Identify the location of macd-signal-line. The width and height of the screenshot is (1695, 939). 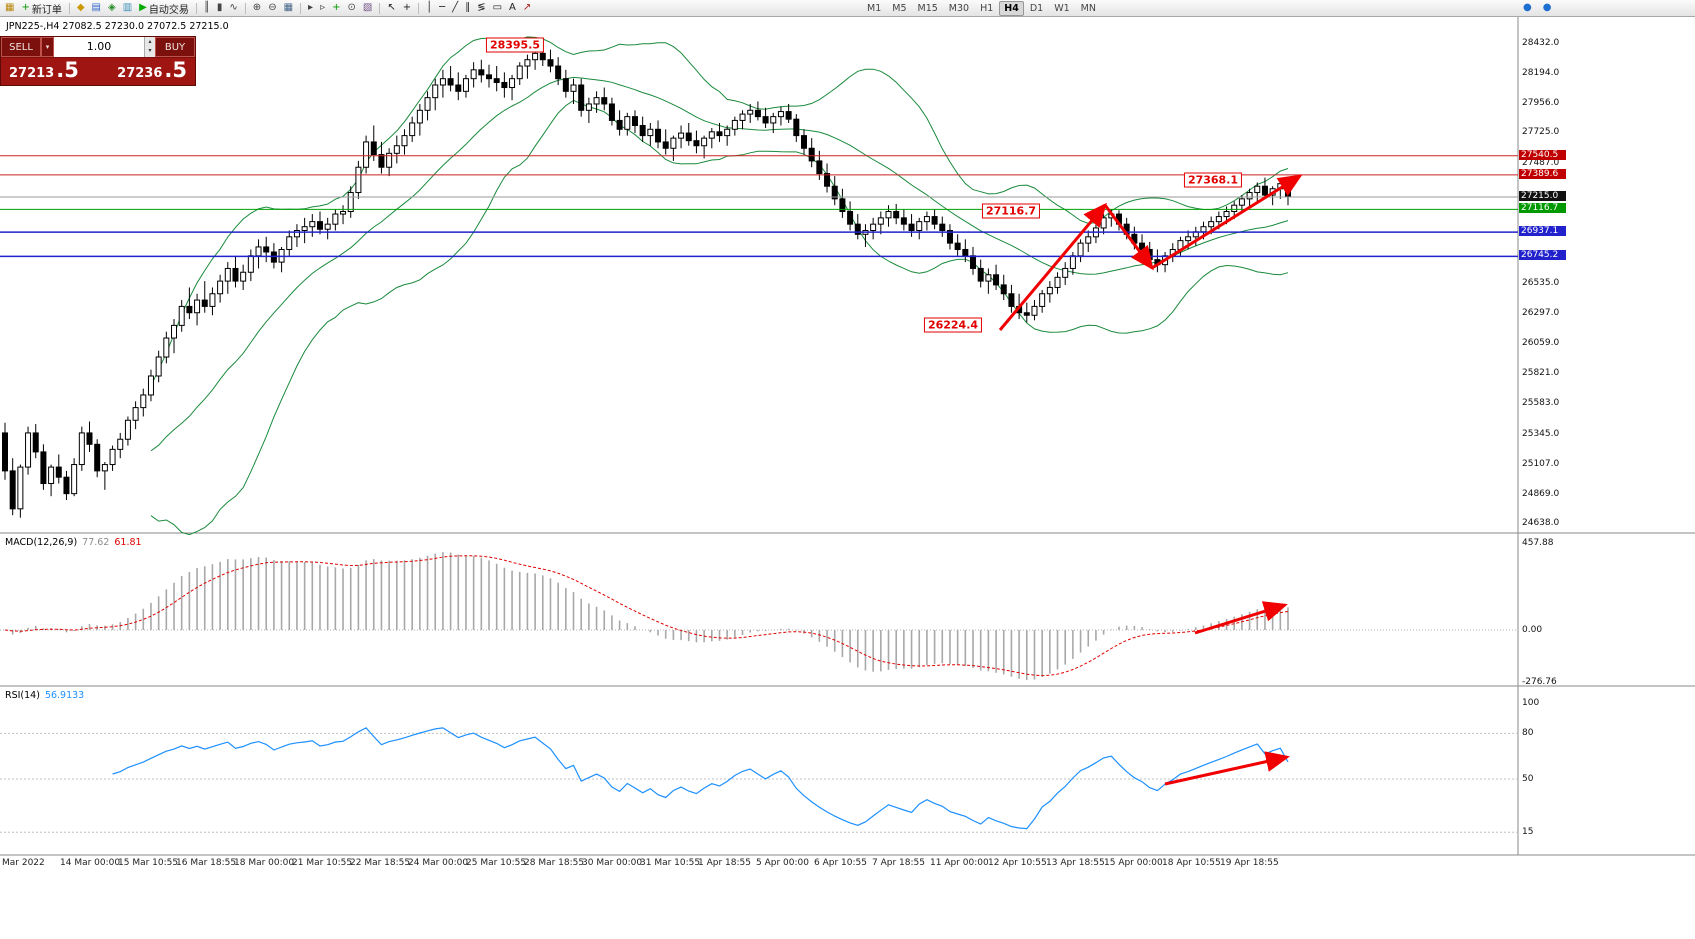
(646, 616).